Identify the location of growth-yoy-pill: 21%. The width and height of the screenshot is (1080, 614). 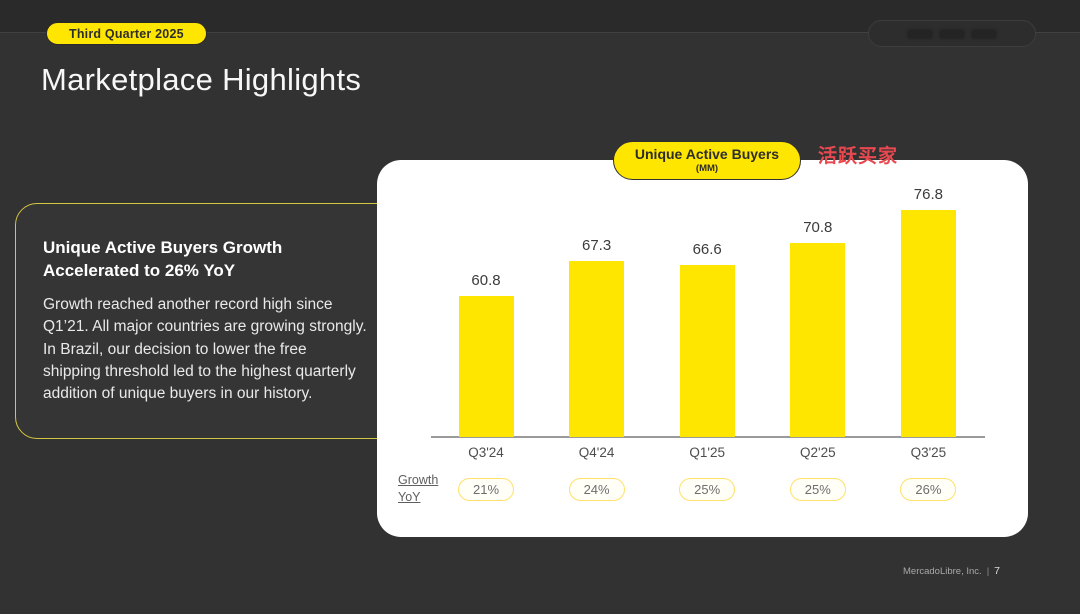
(486, 489).